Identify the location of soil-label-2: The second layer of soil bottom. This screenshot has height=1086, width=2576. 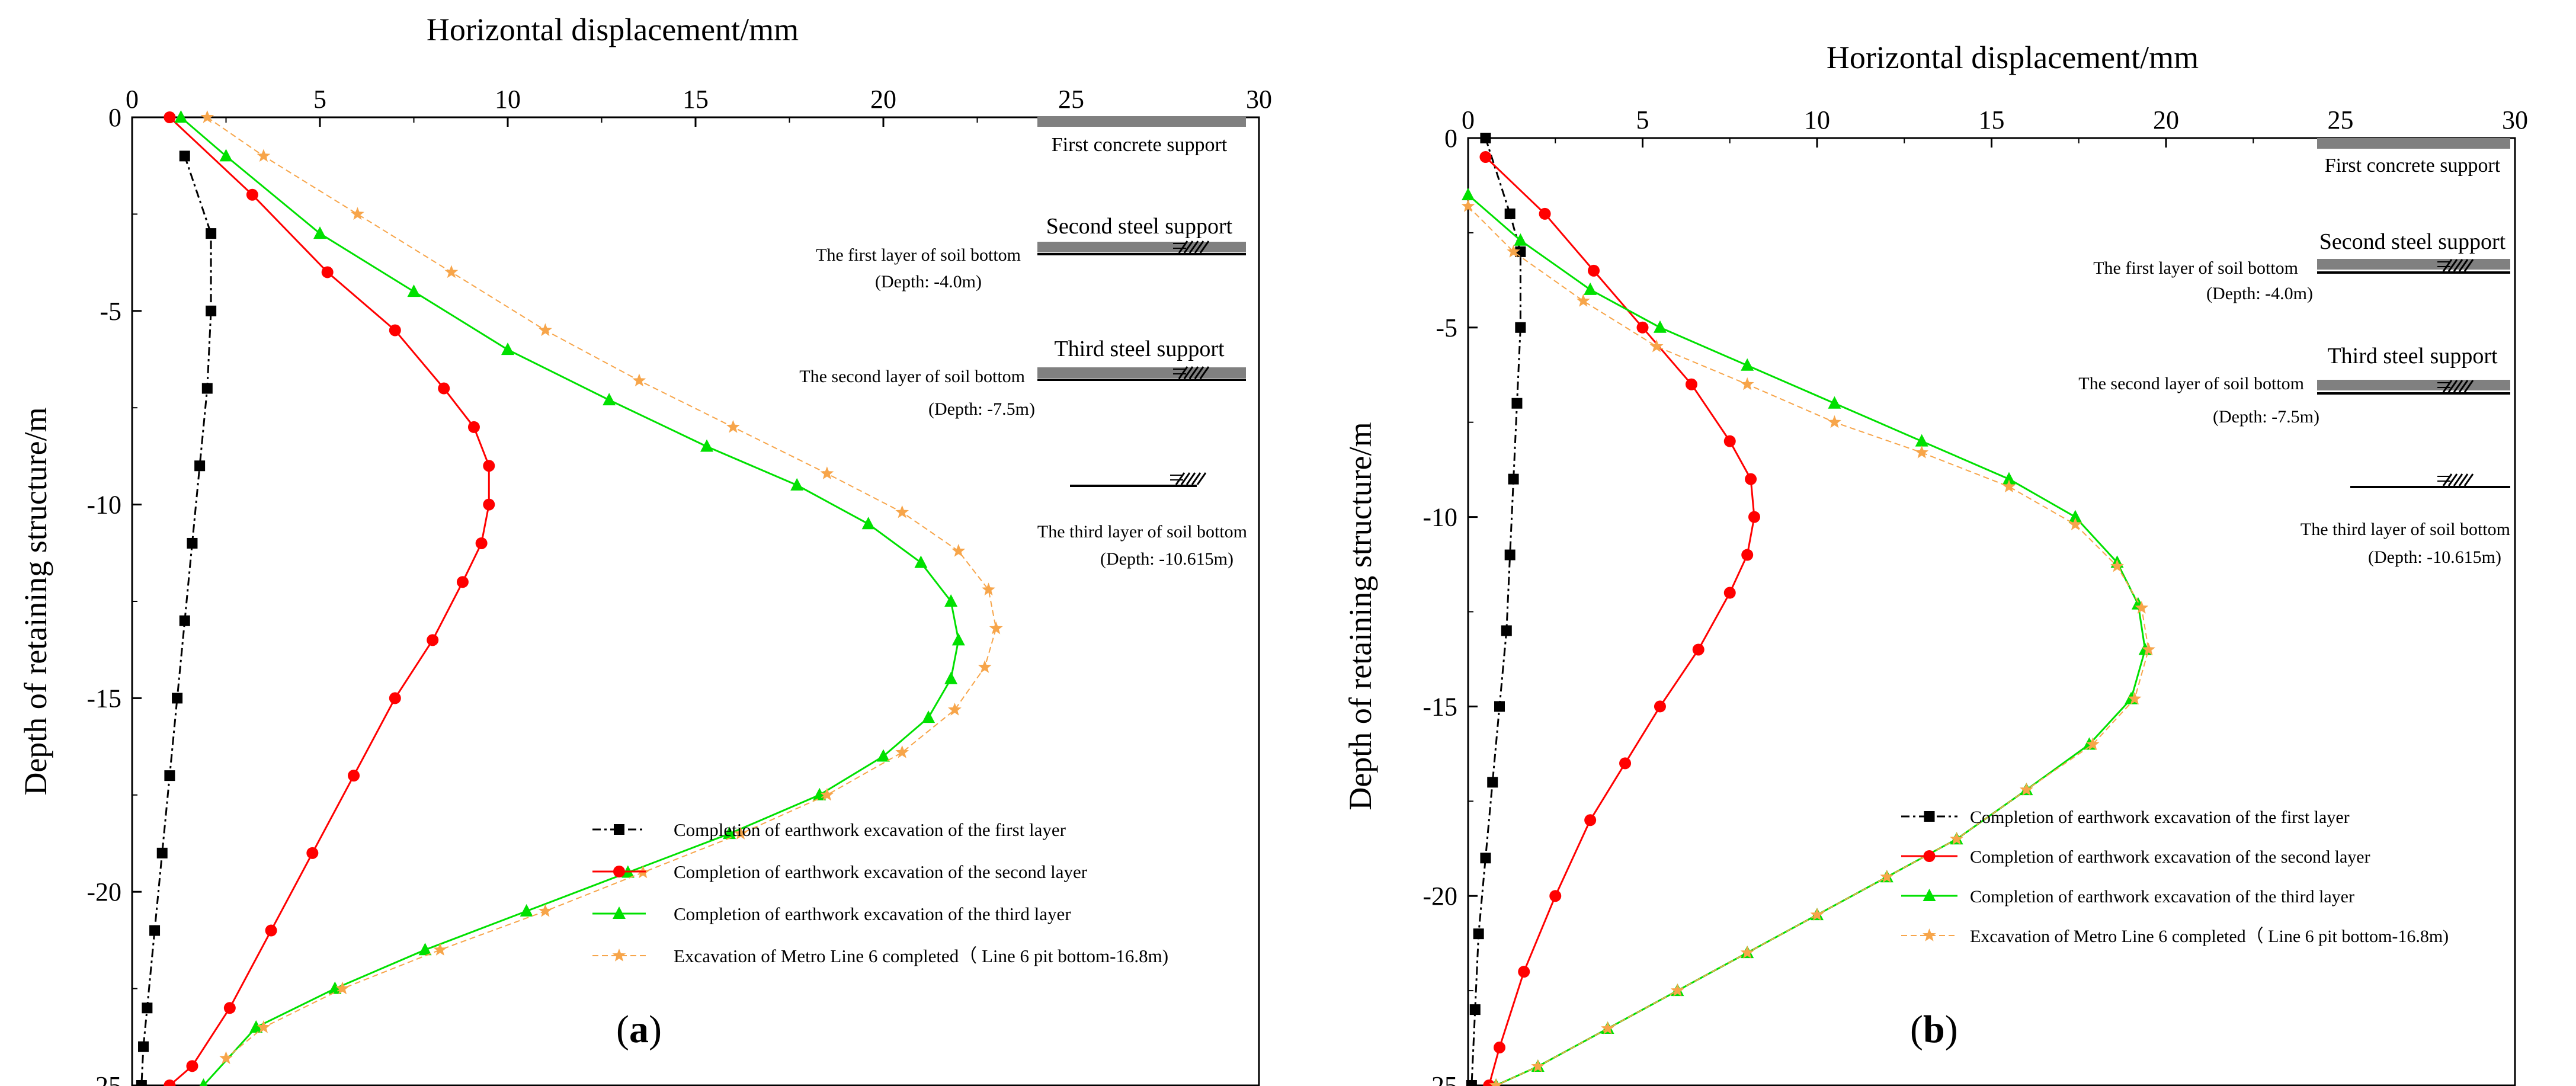
(912, 377).